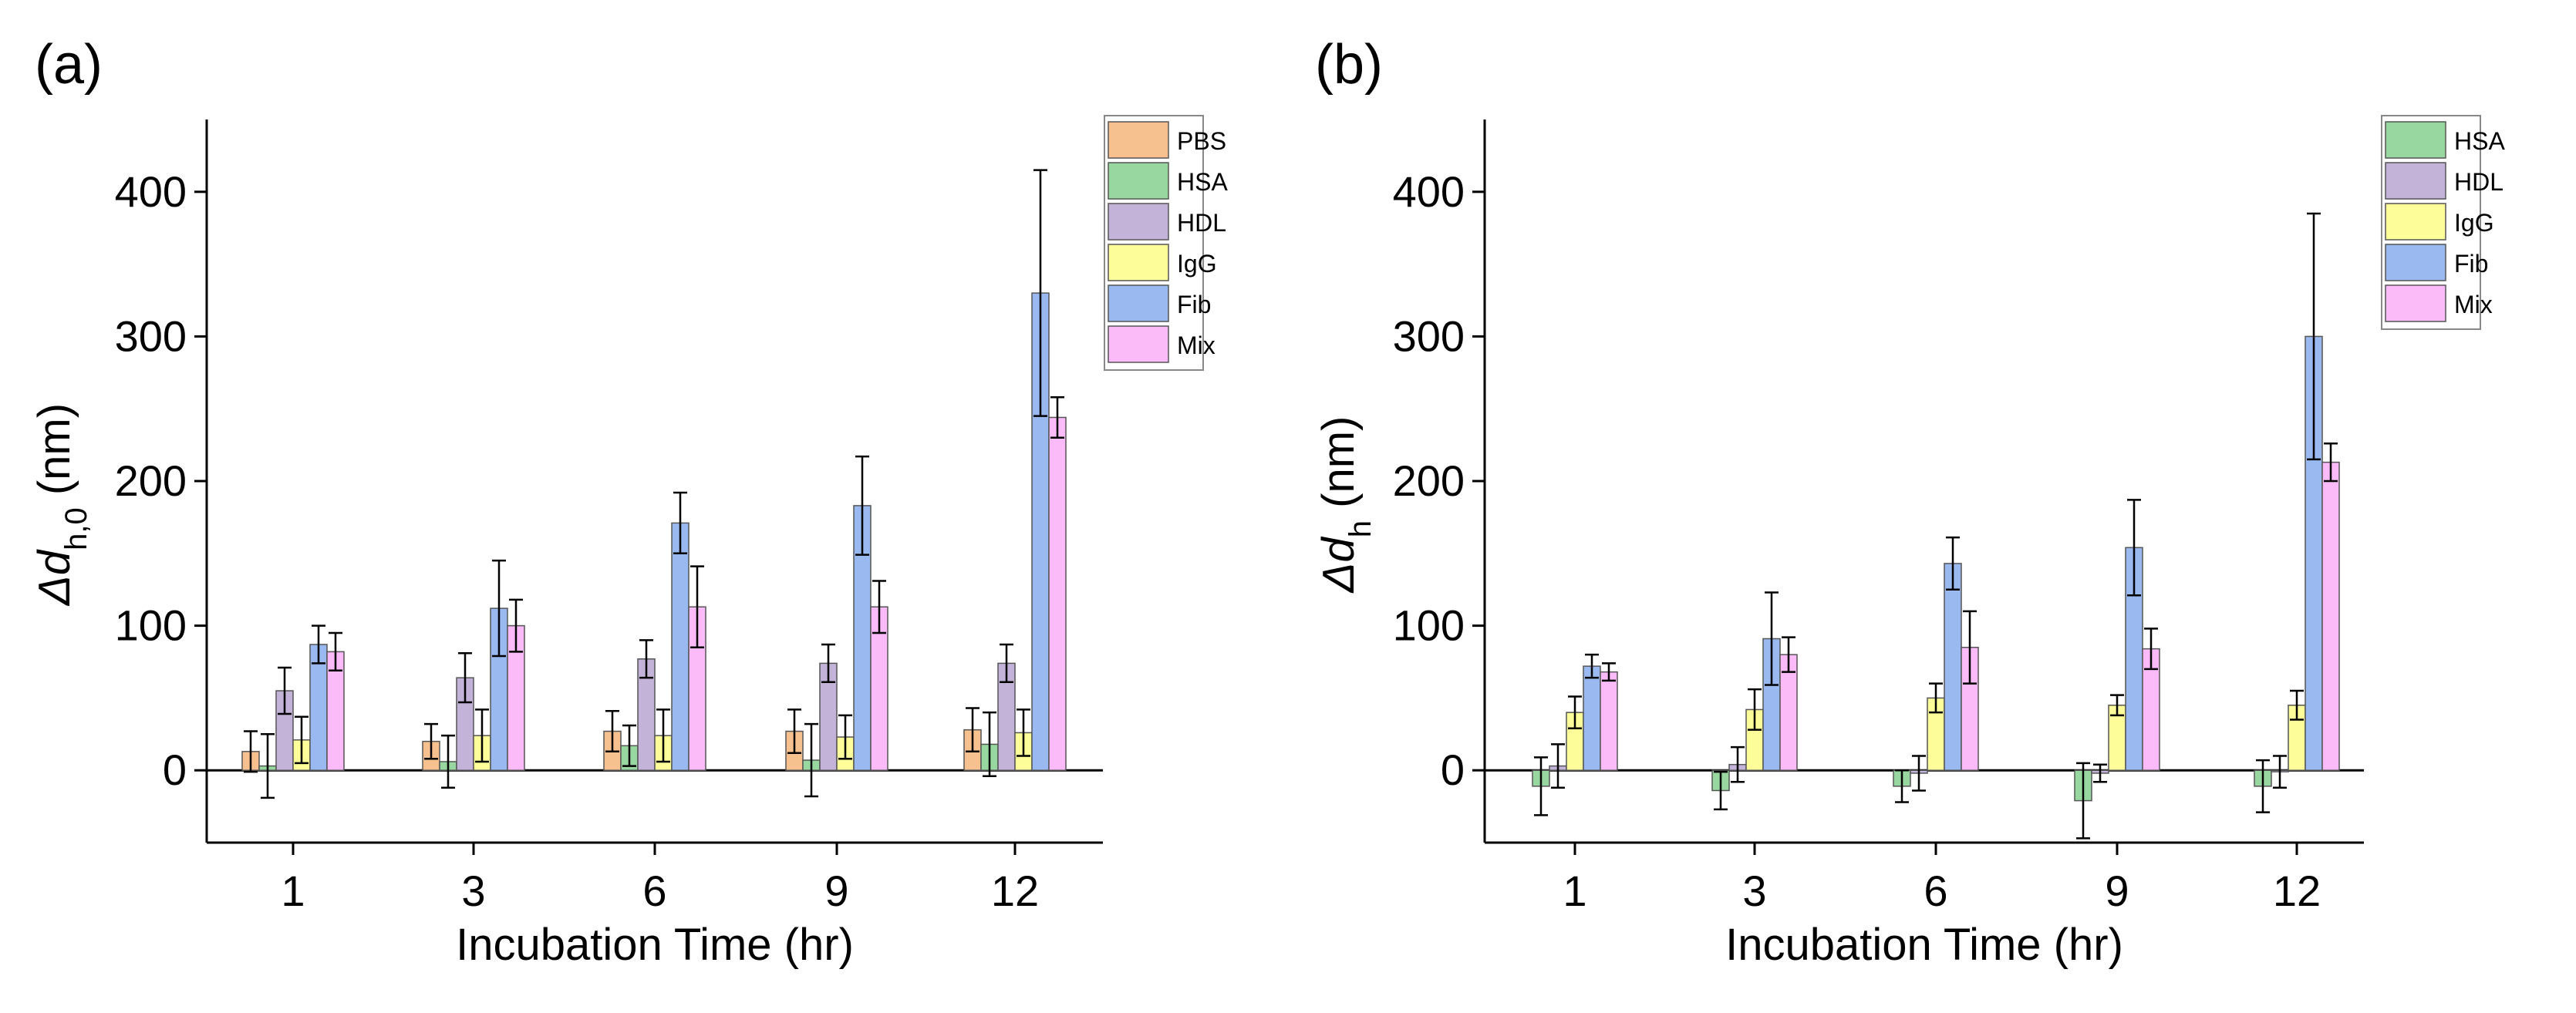 This screenshot has height=1013, width=2576. What do you see at coordinates (1138, 140) in the screenshot?
I see `legend-swatch-pbs` at bounding box center [1138, 140].